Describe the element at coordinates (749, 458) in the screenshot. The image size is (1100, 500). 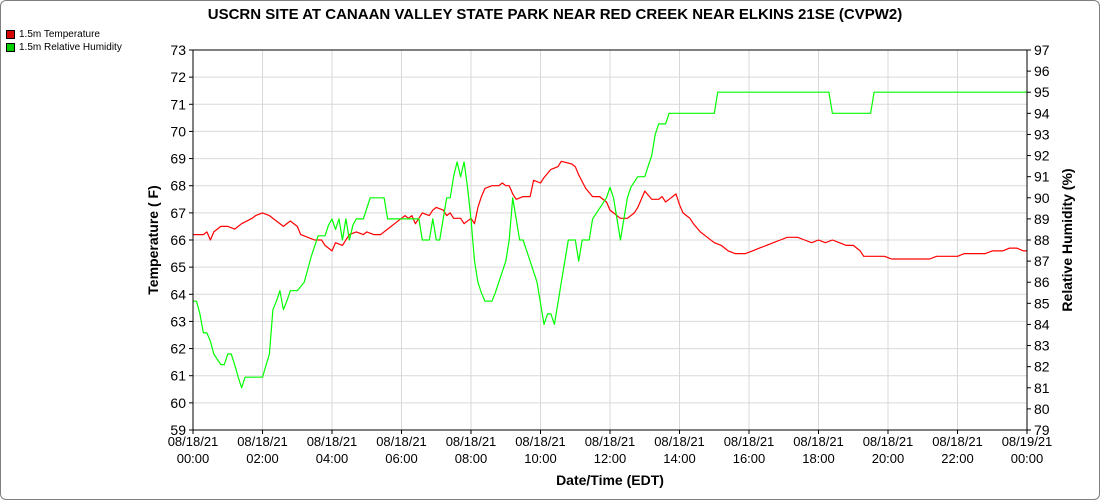
I see `x-tick-label-time: 16:00` at that location.